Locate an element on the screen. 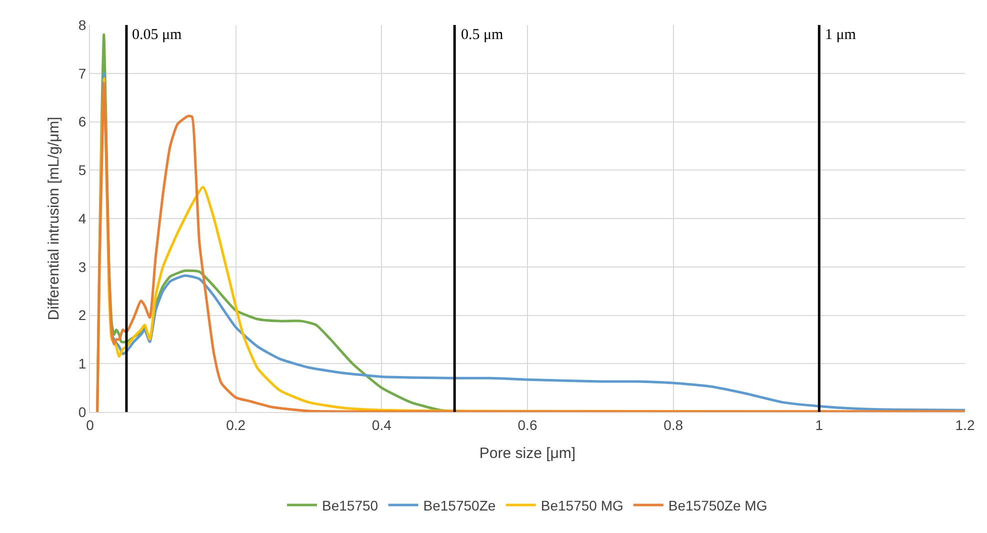 The width and height of the screenshot is (987, 533). legend-label: Be15750 MG is located at coordinates (582, 505).